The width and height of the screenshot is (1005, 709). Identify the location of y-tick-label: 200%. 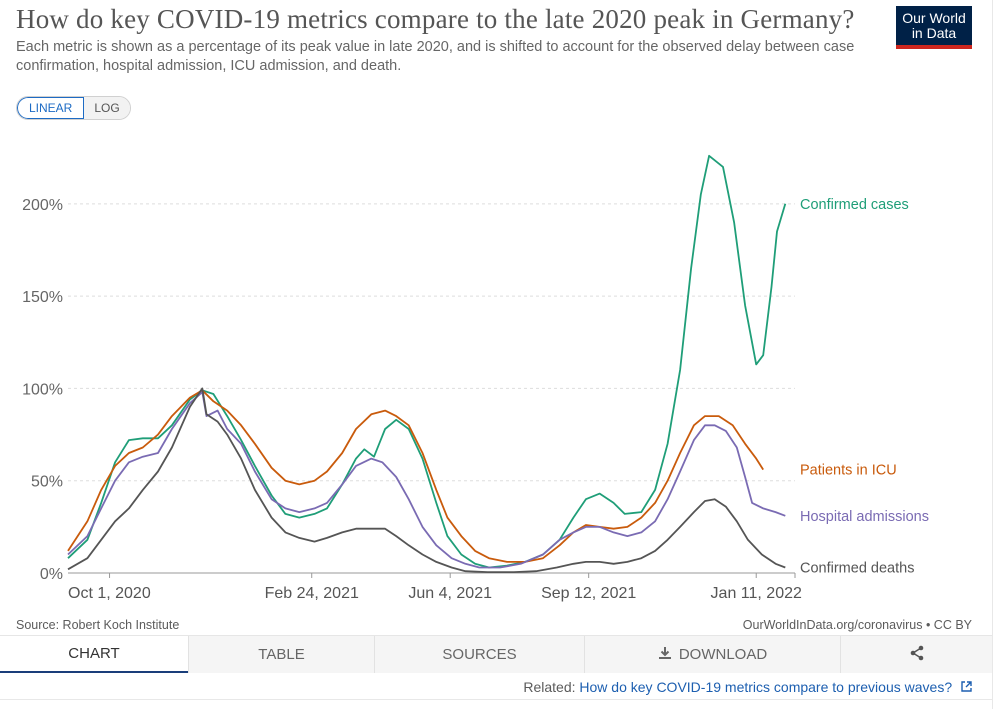
(42, 205).